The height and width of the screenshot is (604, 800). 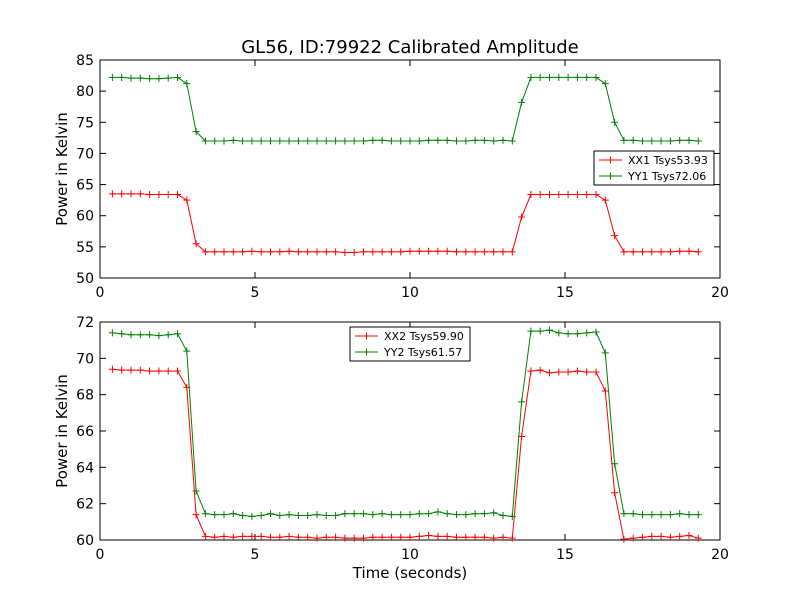 What do you see at coordinates (410, 344) in the screenshot?
I see `legend-box` at bounding box center [410, 344].